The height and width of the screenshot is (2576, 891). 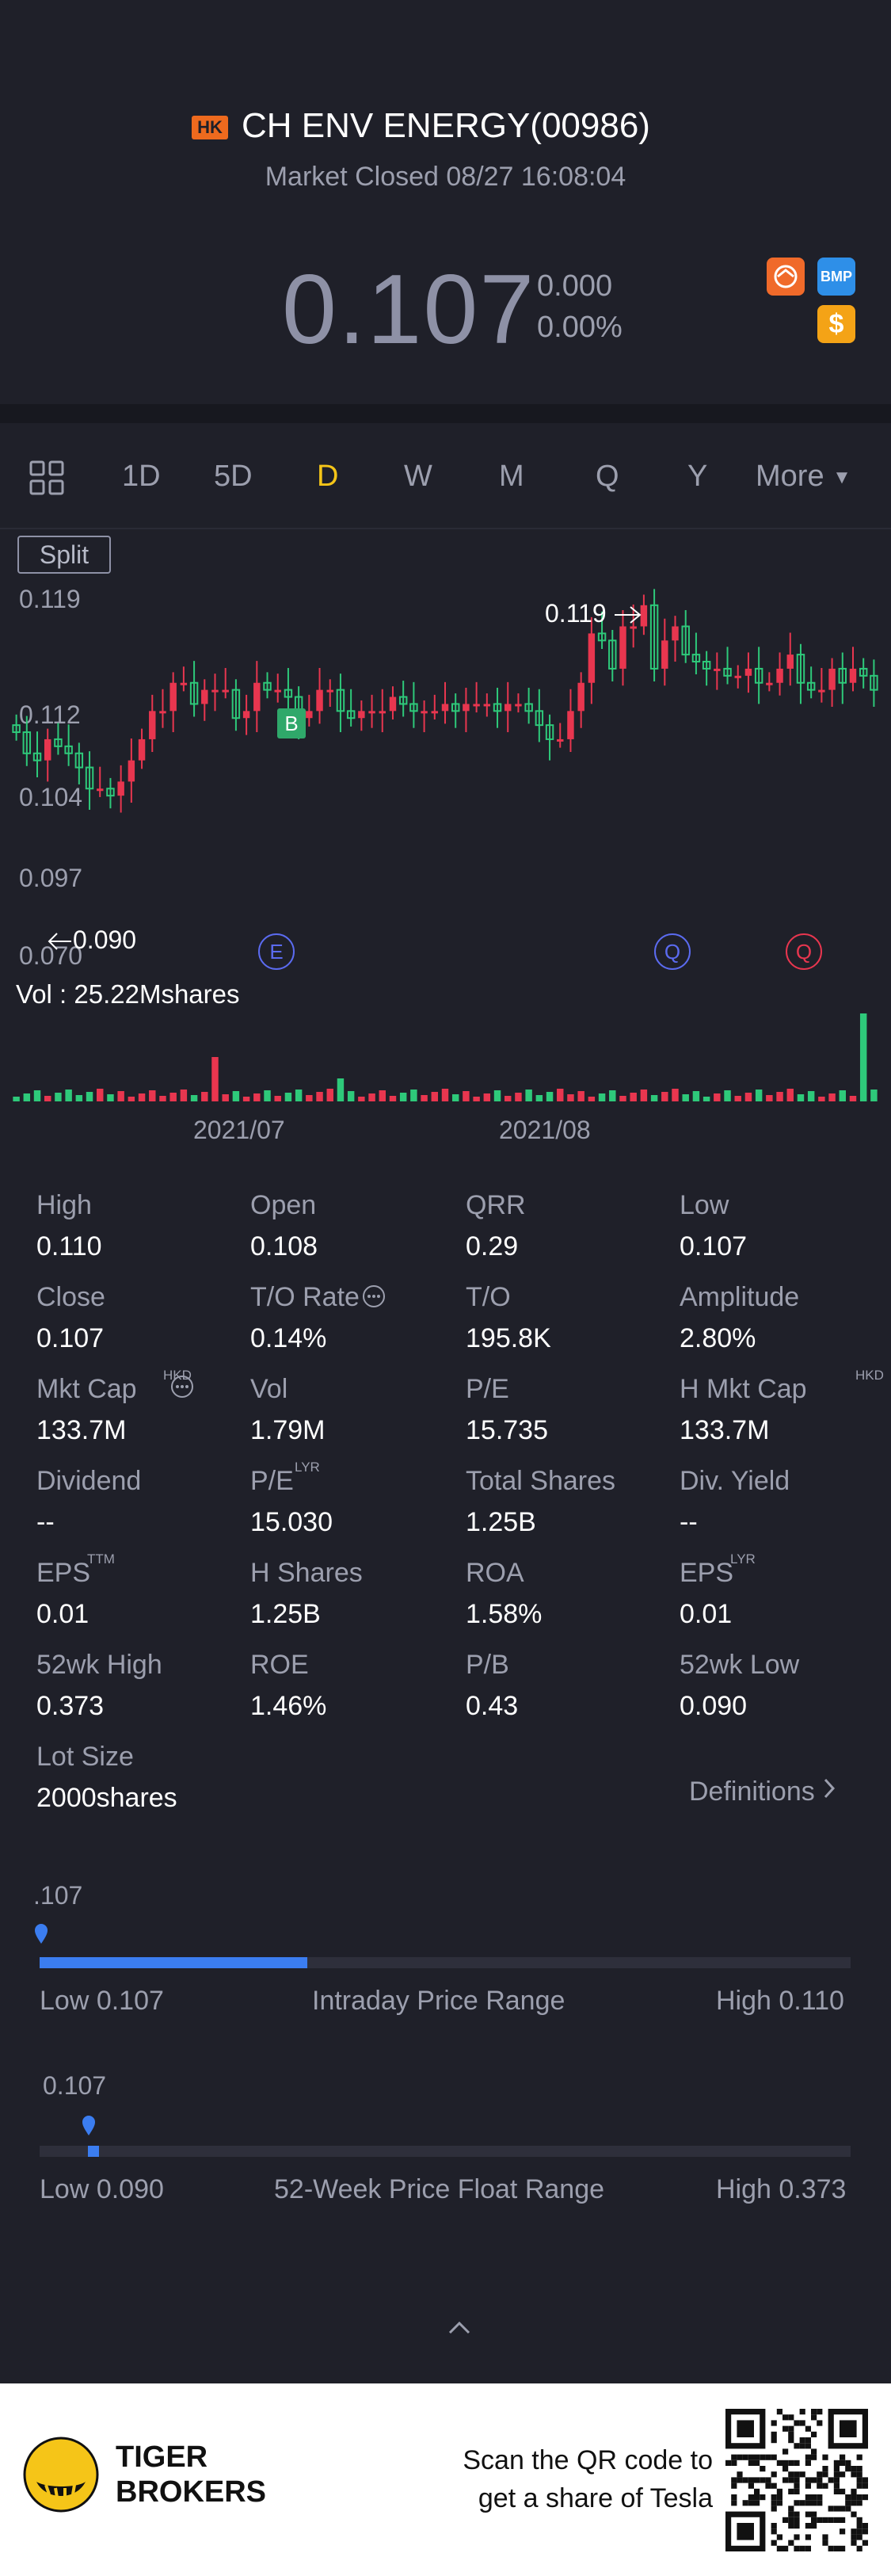 What do you see at coordinates (50, 714) in the screenshot?
I see `y-tick-label: 0.112` at bounding box center [50, 714].